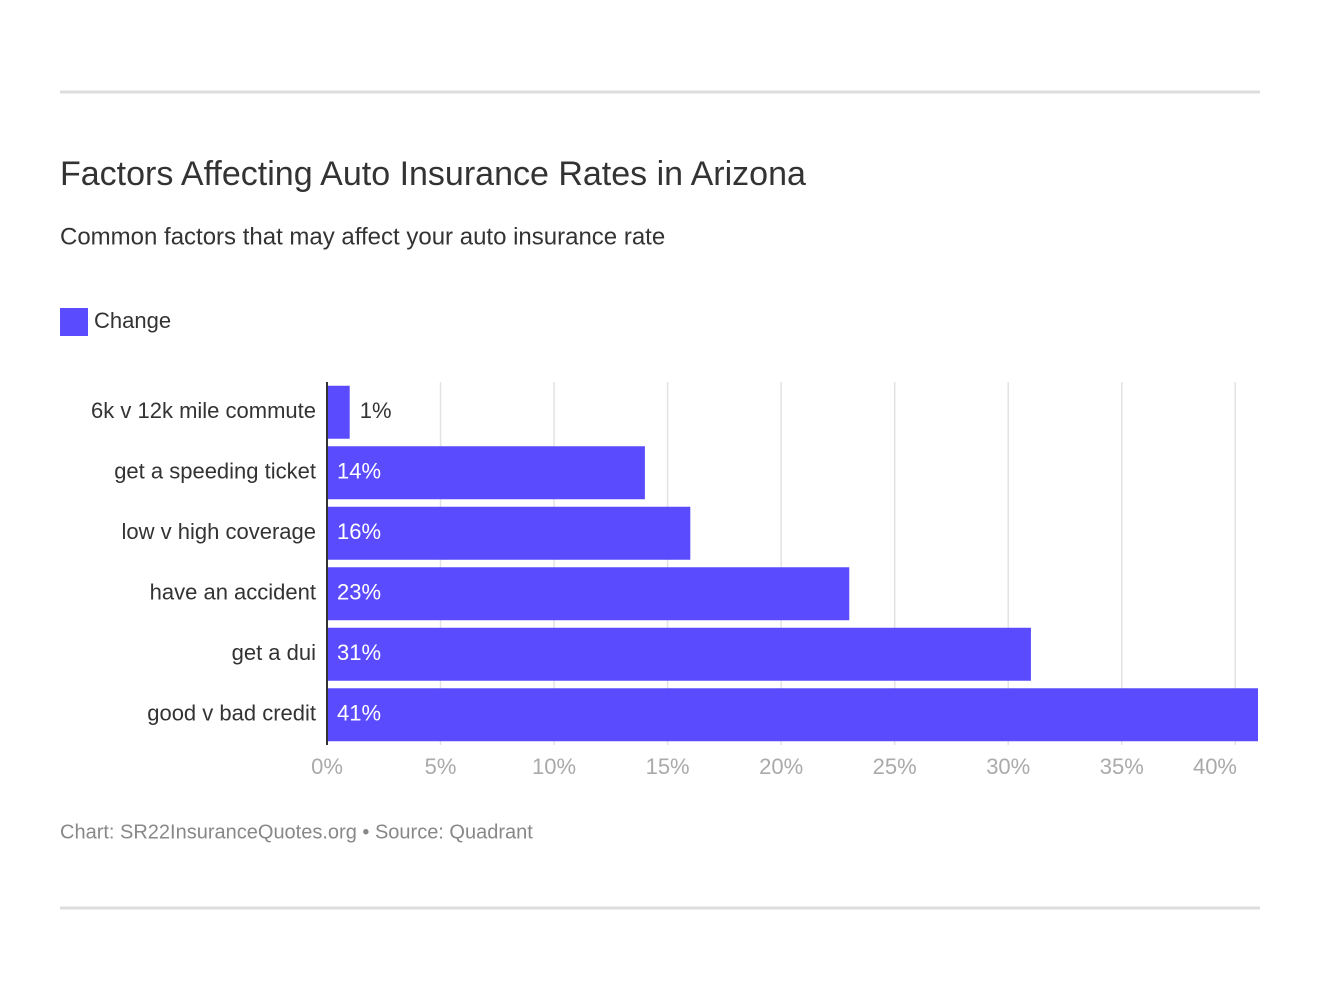  I want to click on x-tick-label: 25%, so click(895, 766).